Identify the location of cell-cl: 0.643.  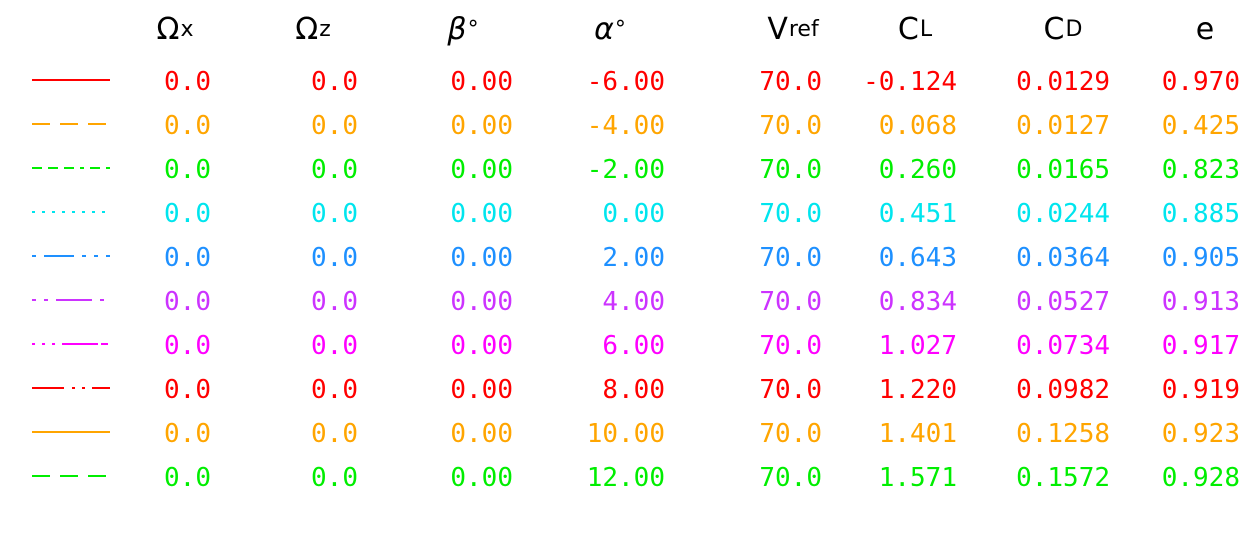
(917, 258).